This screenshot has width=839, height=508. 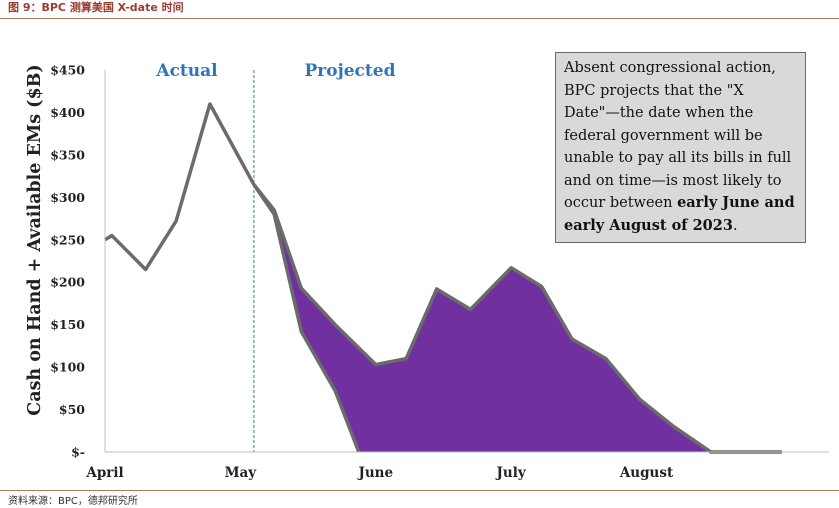 What do you see at coordinates (646, 473) in the screenshot?
I see `x-tick-label: August` at bounding box center [646, 473].